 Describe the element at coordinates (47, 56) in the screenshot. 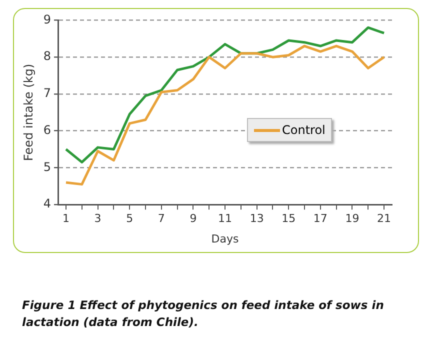

I see `y-tick-label: 8` at that location.